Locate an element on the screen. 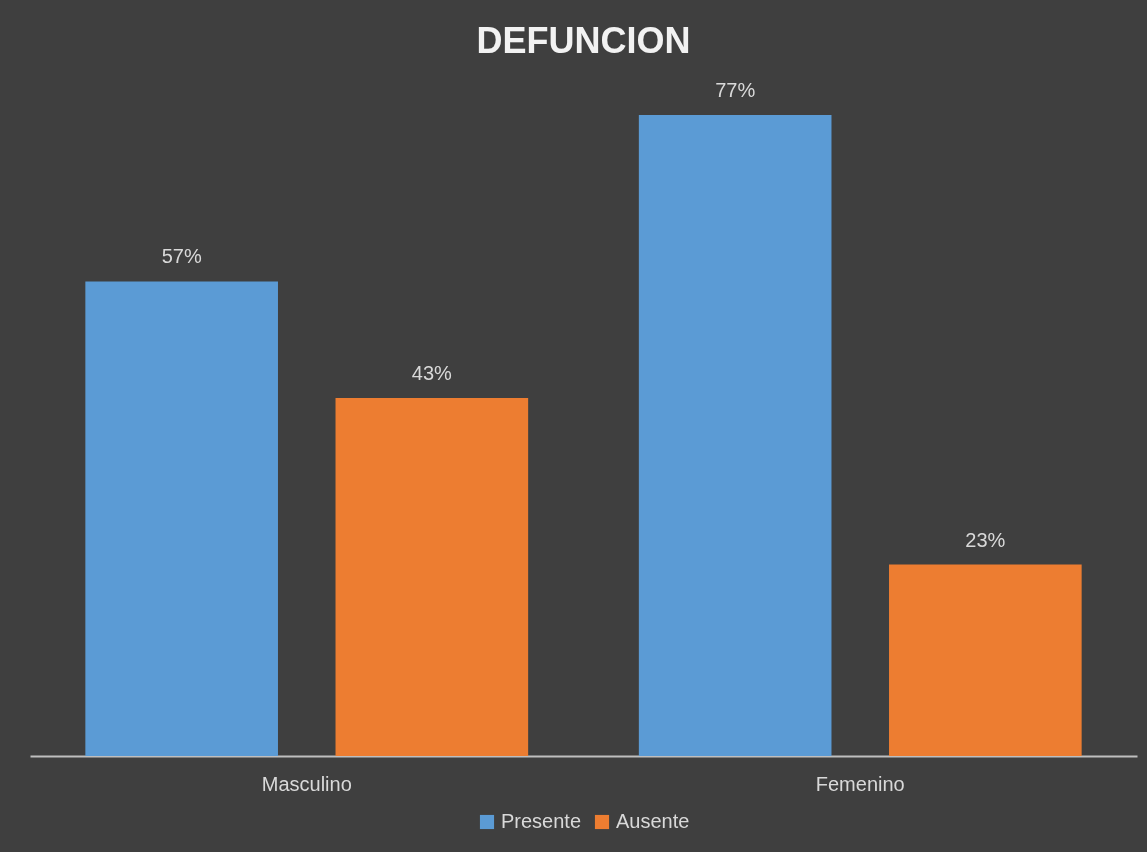 Image resolution: width=1147 pixels, height=852 pixels. x-tick-label: Femenino is located at coordinates (860, 783).